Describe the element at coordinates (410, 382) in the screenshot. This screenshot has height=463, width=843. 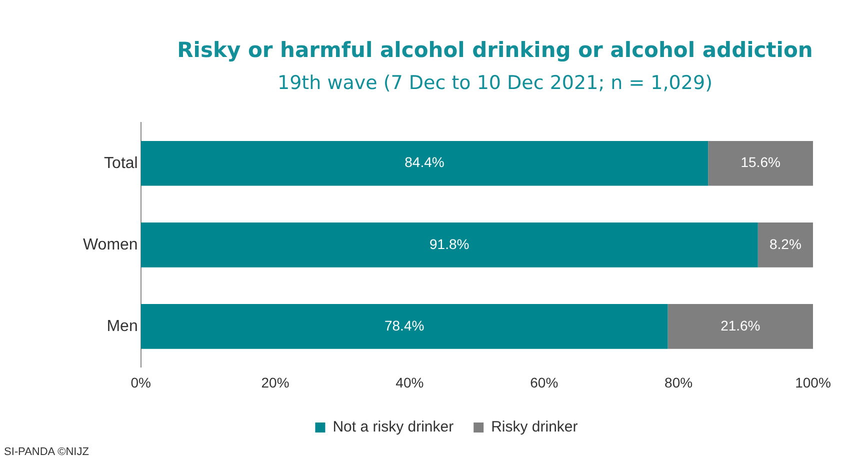
I see `x-tick-label: 40%` at that location.